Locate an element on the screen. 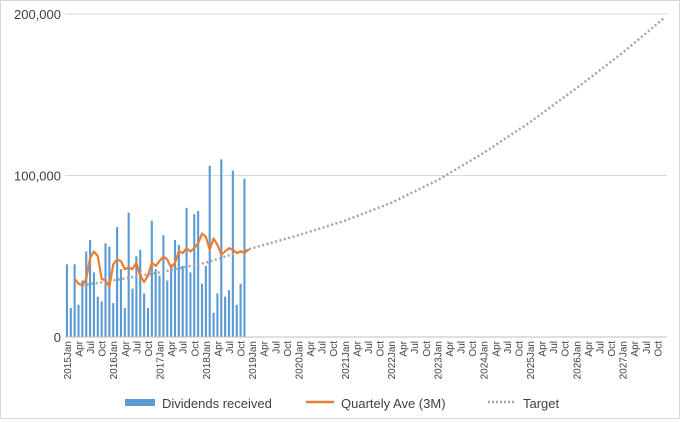 This screenshot has width=680, height=423. legend-label-dividends: Dividends received is located at coordinates (217, 403).